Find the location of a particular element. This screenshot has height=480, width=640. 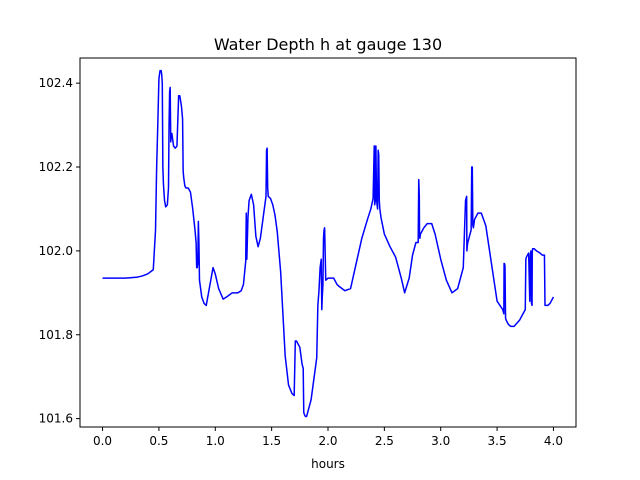

chart-title: Water Depth h at gauge 130 is located at coordinates (328, 44).